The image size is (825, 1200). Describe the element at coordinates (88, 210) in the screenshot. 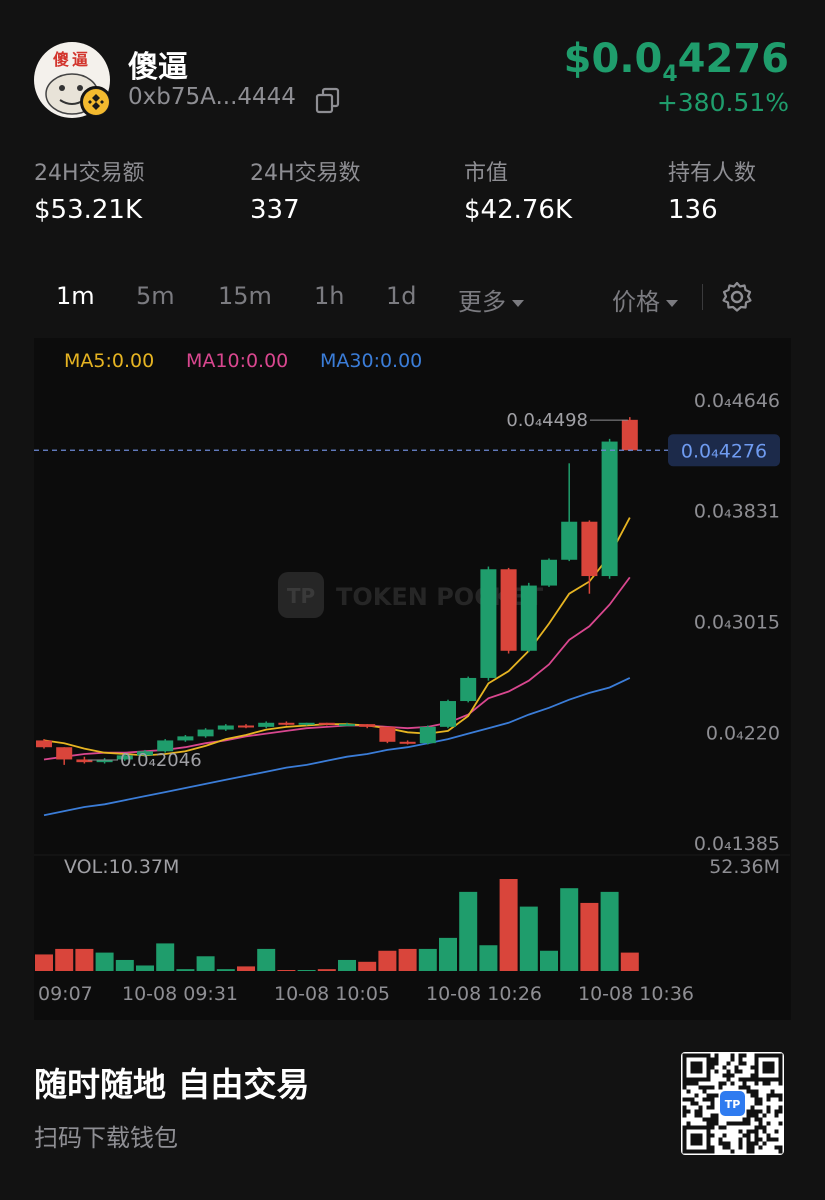

I see `stat-value: $53.21K` at that location.